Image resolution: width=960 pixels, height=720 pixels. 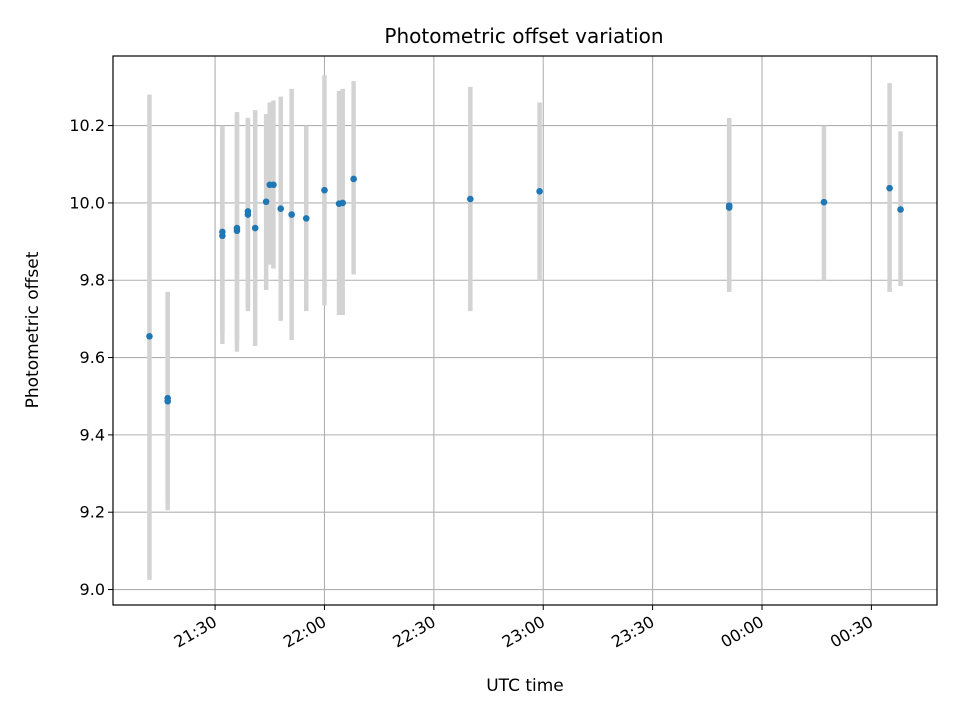 I want to click on y-tick-label: 9.2, so click(x=92, y=512).